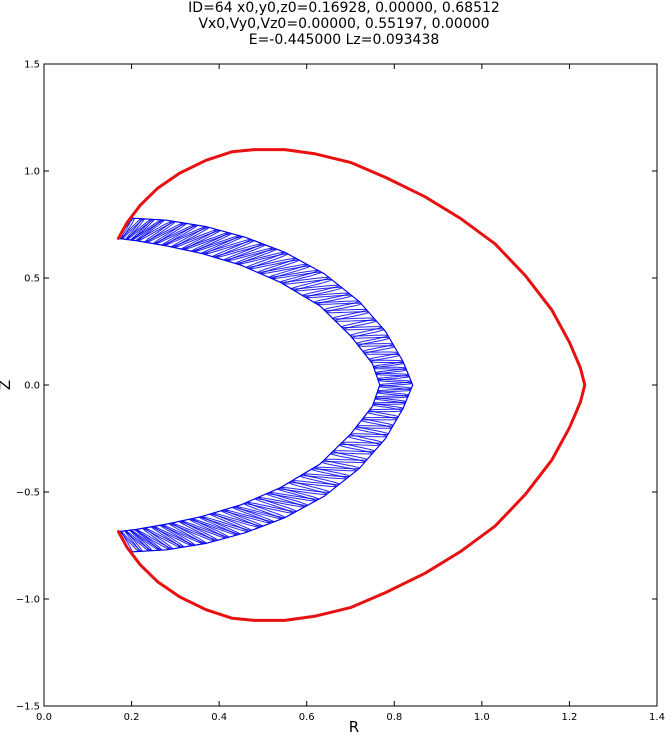  What do you see at coordinates (354, 727) in the screenshot?
I see `x-axis-label: R` at bounding box center [354, 727].